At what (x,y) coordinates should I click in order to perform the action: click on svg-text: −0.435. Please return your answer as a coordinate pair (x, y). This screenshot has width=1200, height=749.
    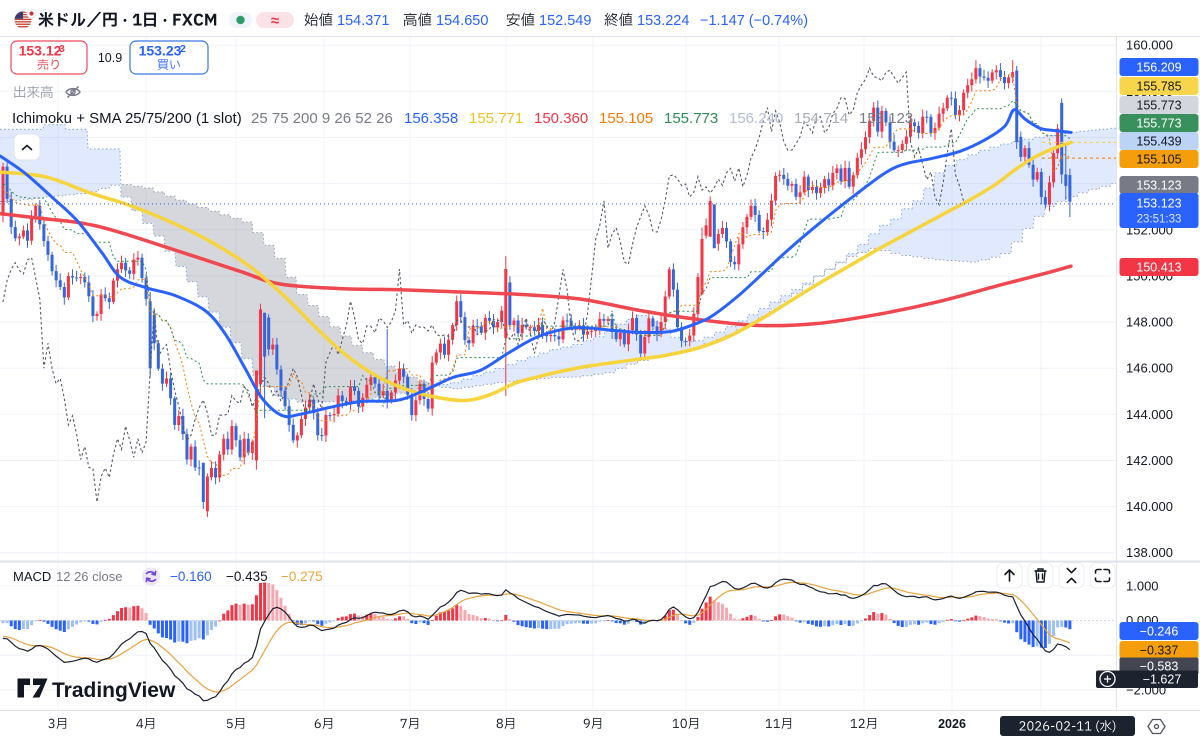
    Looking at the image, I should click on (247, 576).